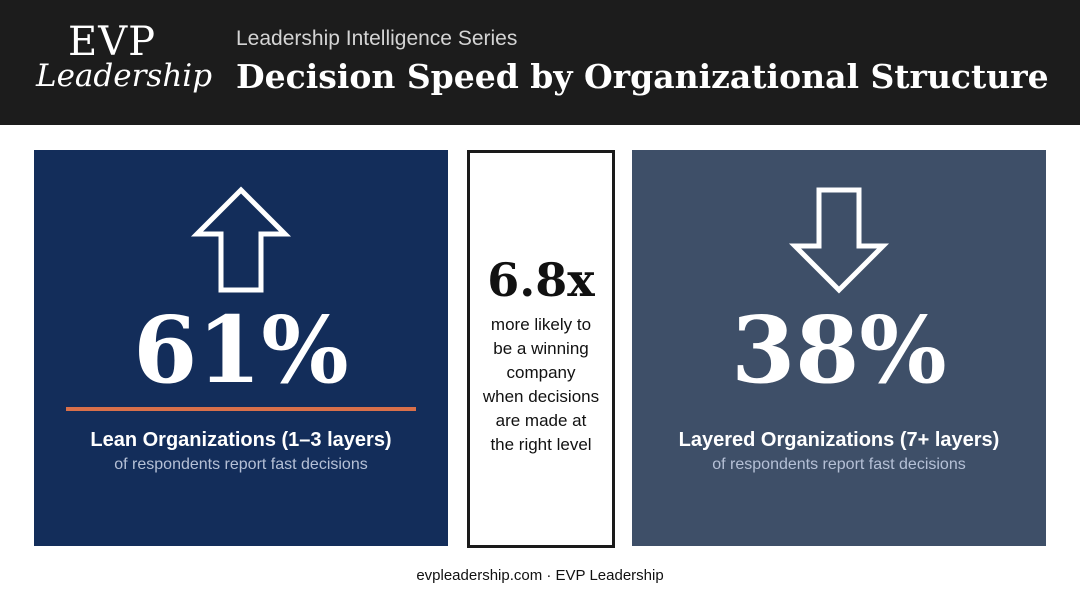 The image size is (1080, 603). I want to click on series-label: Leadership Intelligence Series, so click(377, 38).